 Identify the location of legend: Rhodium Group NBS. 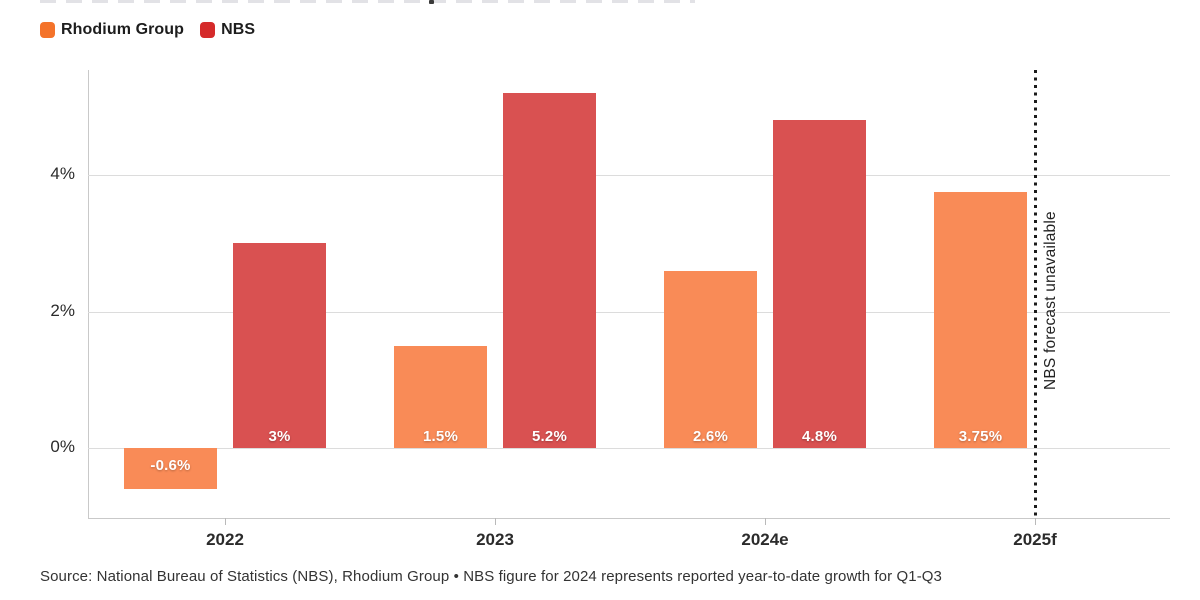
(147, 30).